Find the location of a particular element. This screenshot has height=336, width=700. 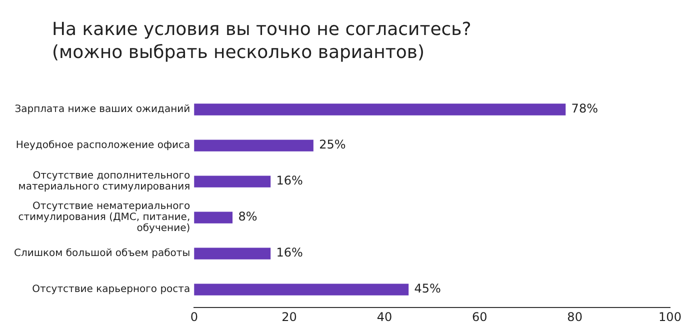

x-tick-label: 40 is located at coordinates (384, 317).